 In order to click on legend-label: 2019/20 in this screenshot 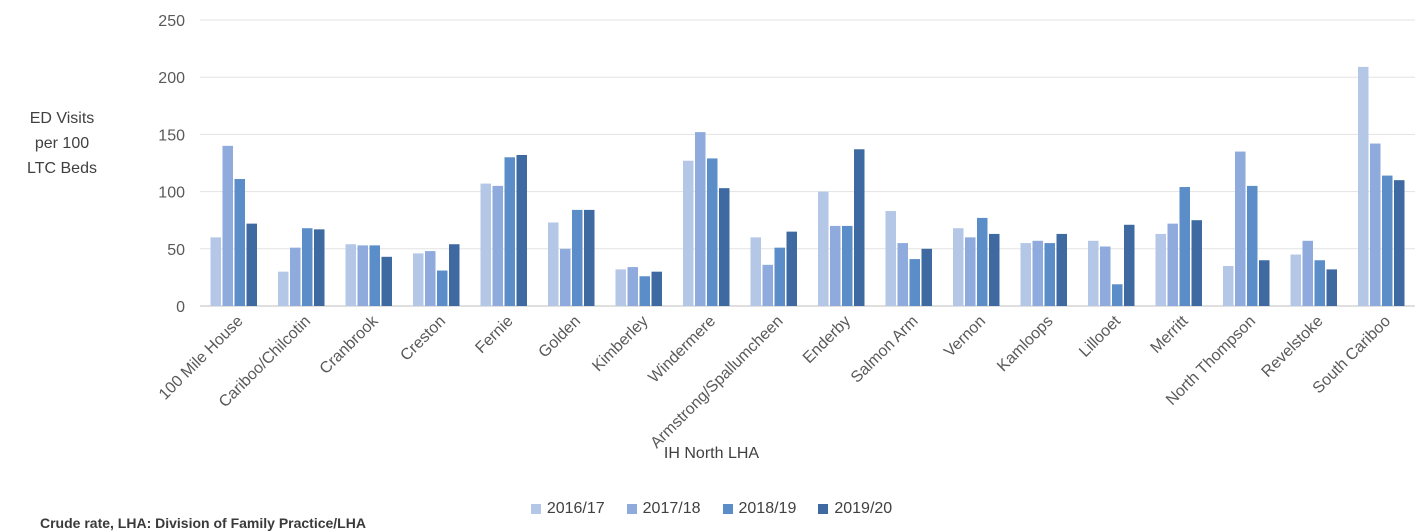, I will do `click(863, 508)`.